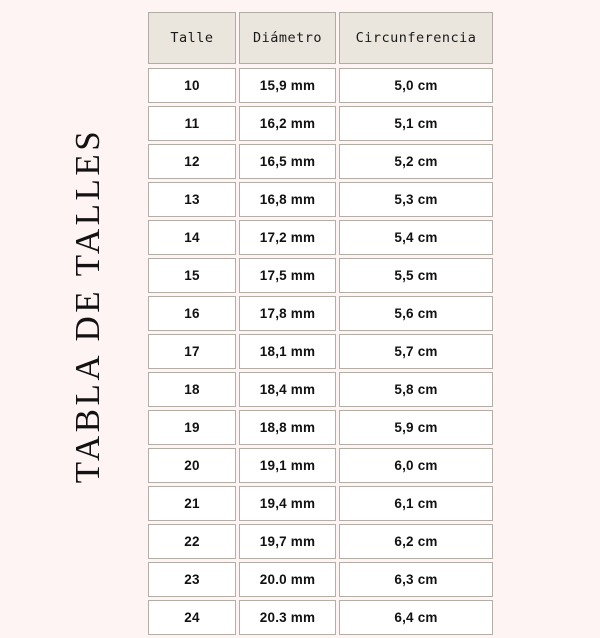 This screenshot has width=600, height=638. I want to click on cell-talle: 17, so click(192, 351).